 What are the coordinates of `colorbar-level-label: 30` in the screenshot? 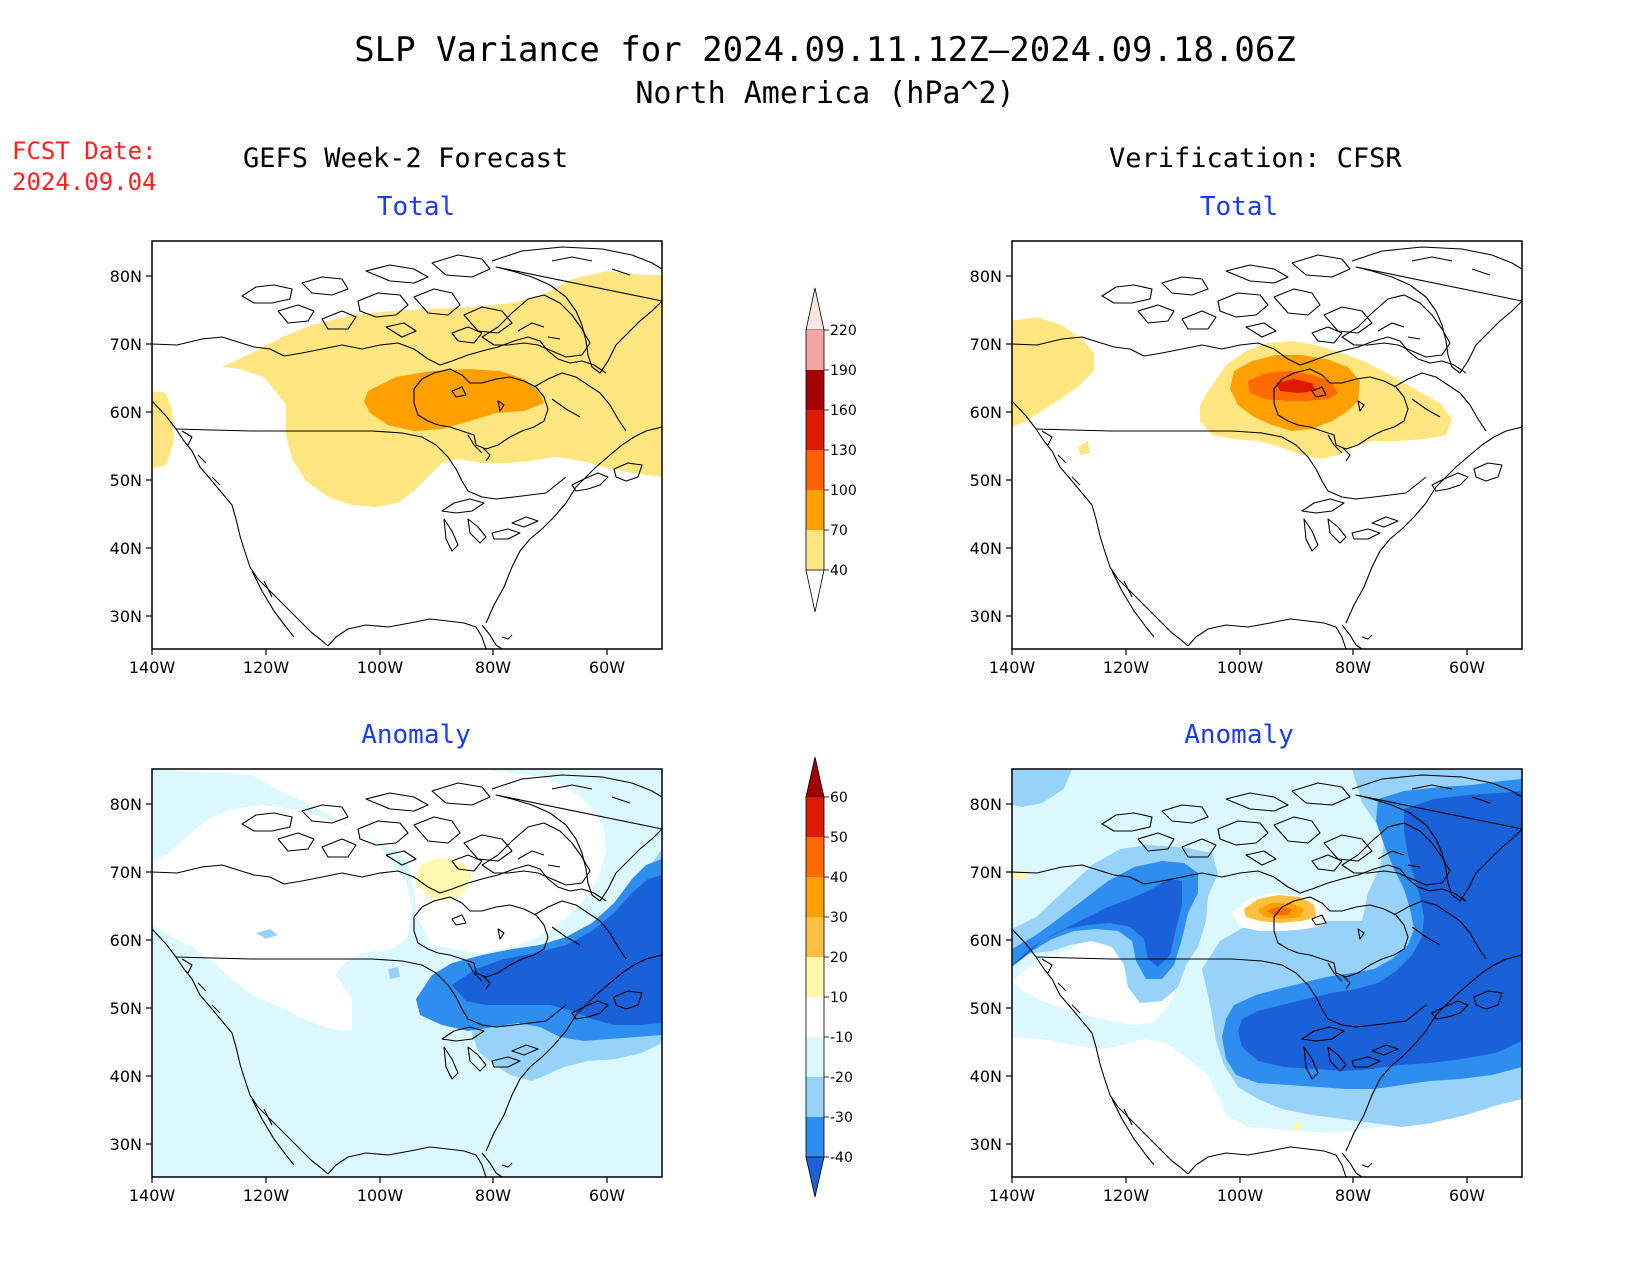 It's located at (839, 918).